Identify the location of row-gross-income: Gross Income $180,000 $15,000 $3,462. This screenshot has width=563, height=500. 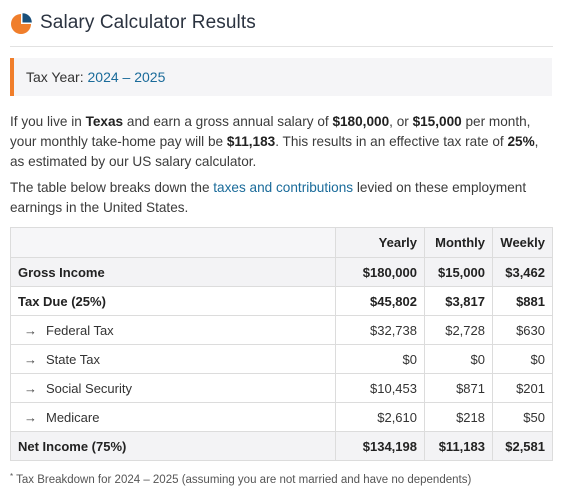
(281, 272).